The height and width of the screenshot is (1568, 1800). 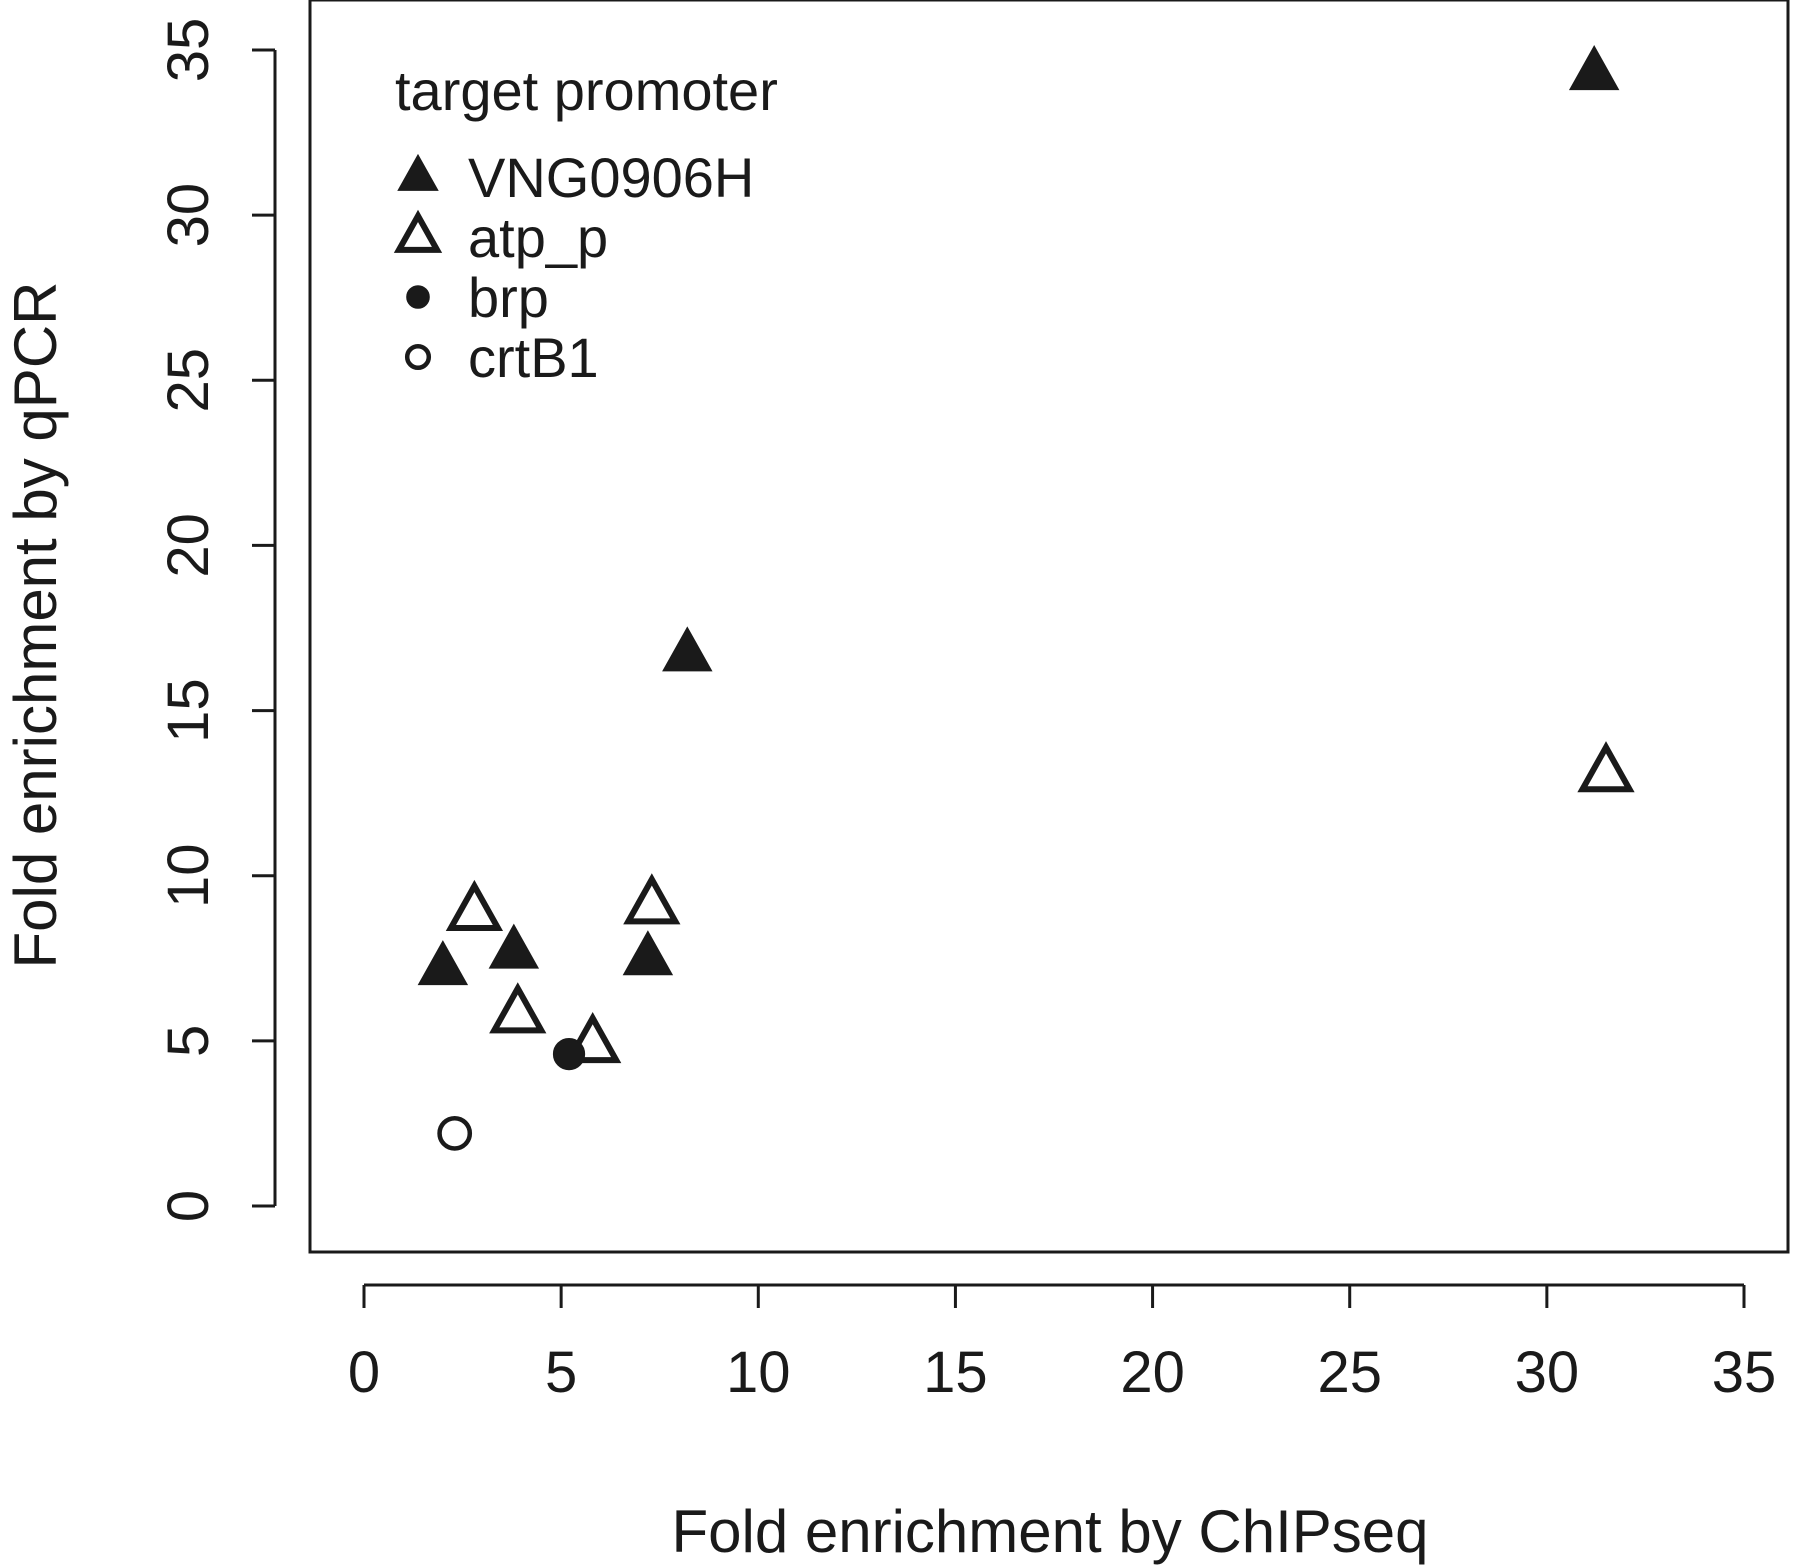 I want to click on legend-item-crtb1: crtB1, so click(x=501, y=357).